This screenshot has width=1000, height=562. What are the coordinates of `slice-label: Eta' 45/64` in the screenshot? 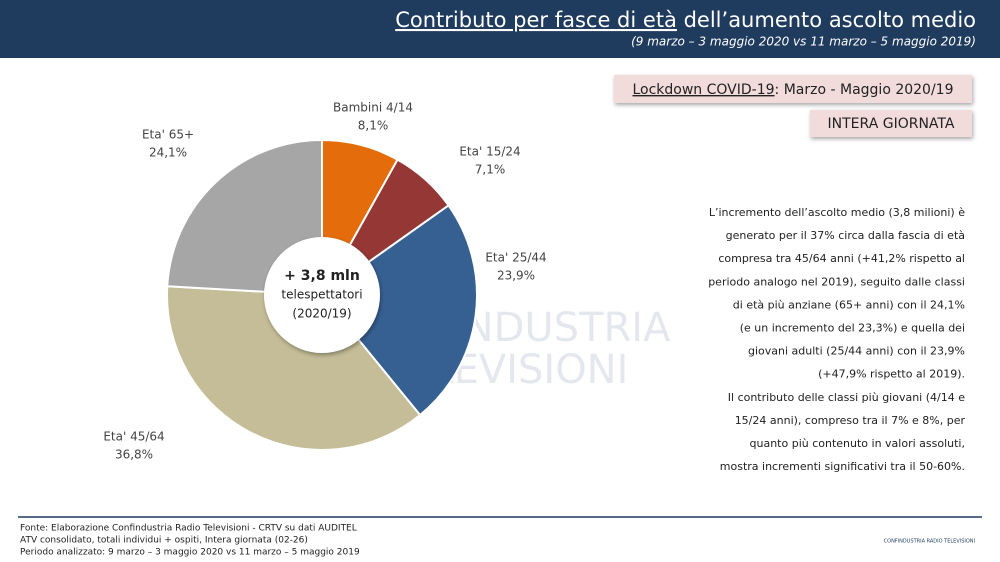 It's located at (133, 437).